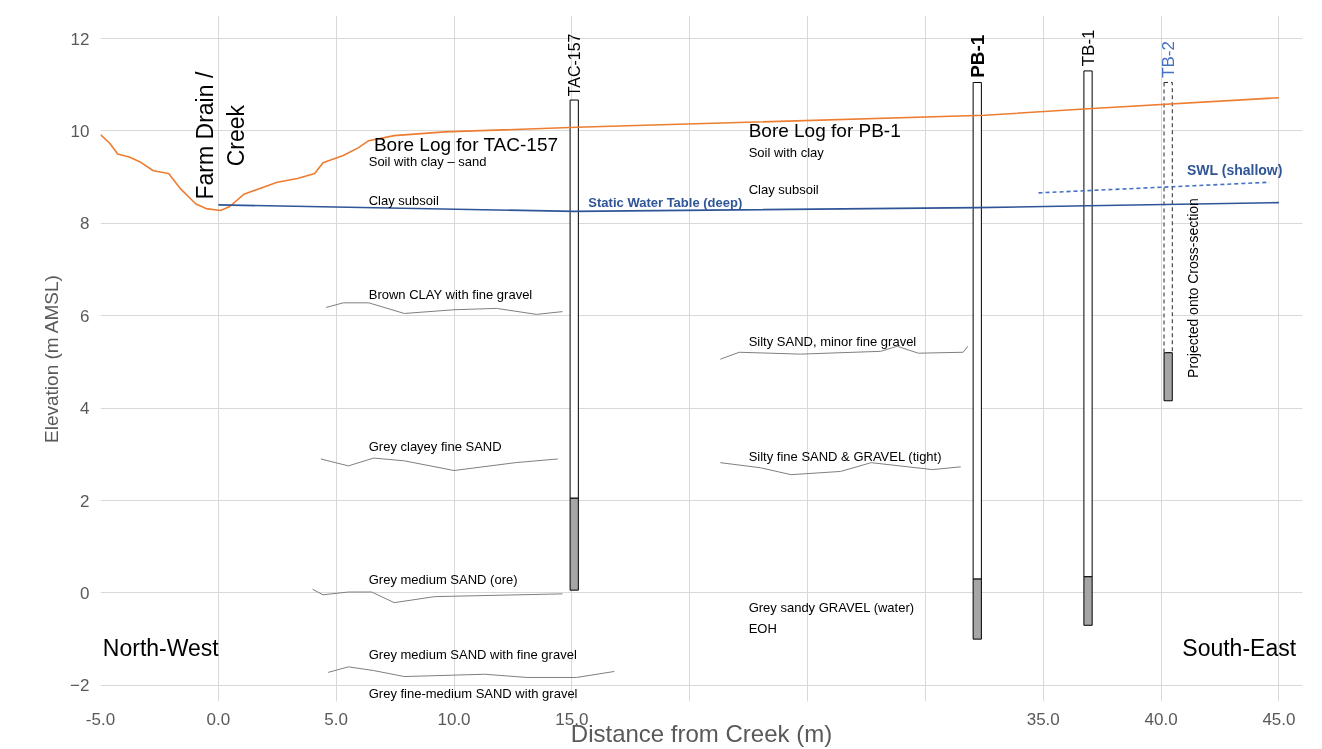 This screenshot has height=749, width=1322. Describe the element at coordinates (52, 359) in the screenshot. I see `y-axis-title: Elevation (m AMSL)` at that location.